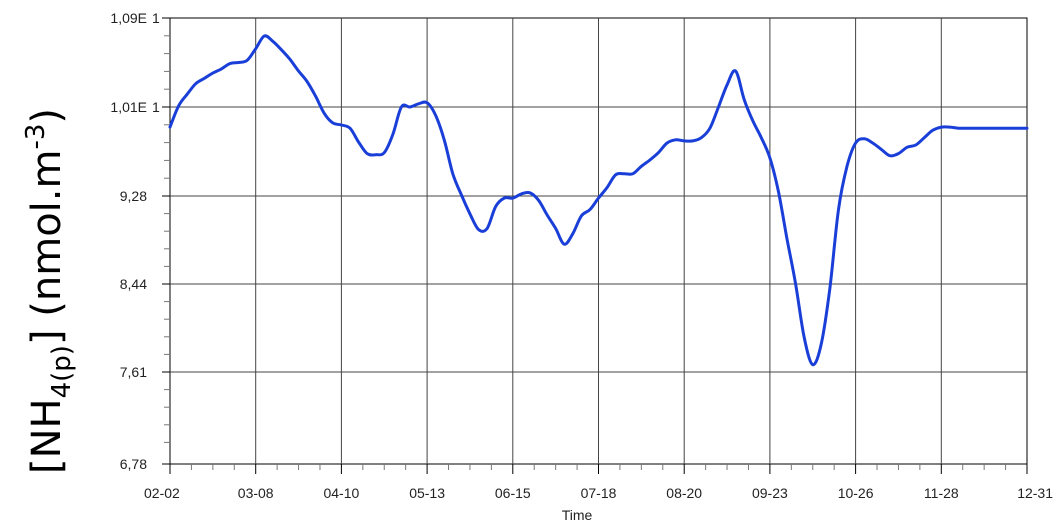  What do you see at coordinates (684, 493) in the screenshot?
I see `x-tick-label: 08-20` at bounding box center [684, 493].